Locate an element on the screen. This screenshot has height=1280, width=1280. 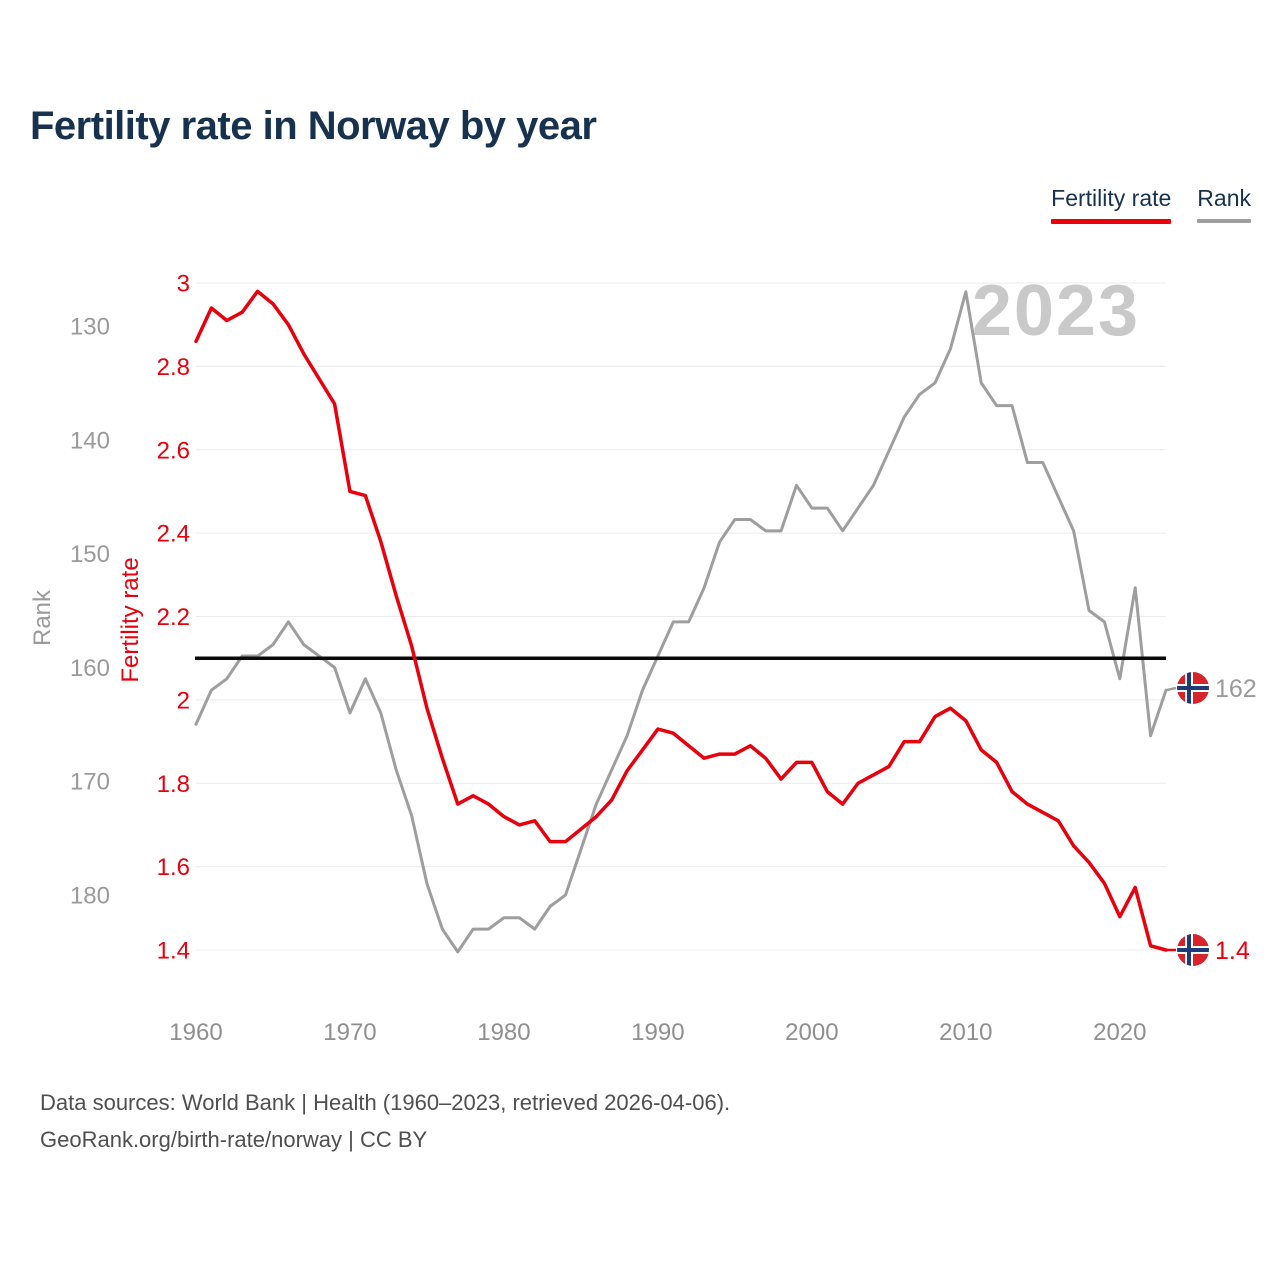
rank-tick-label: 160 is located at coordinates (90, 668).